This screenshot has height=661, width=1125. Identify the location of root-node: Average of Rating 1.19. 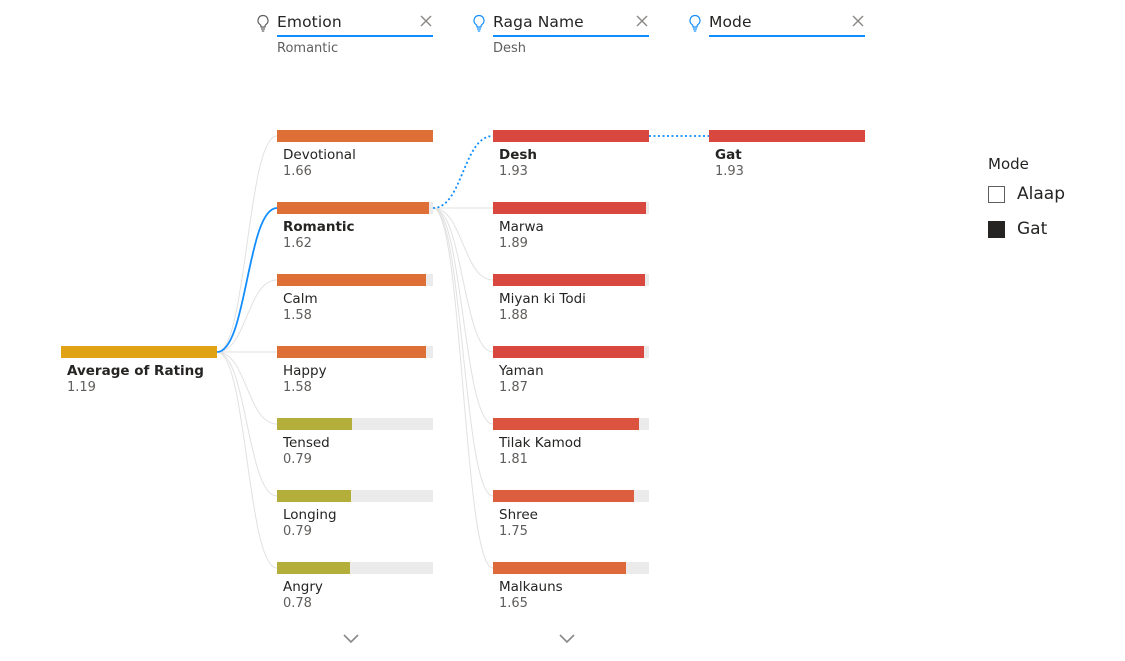
(139, 373).